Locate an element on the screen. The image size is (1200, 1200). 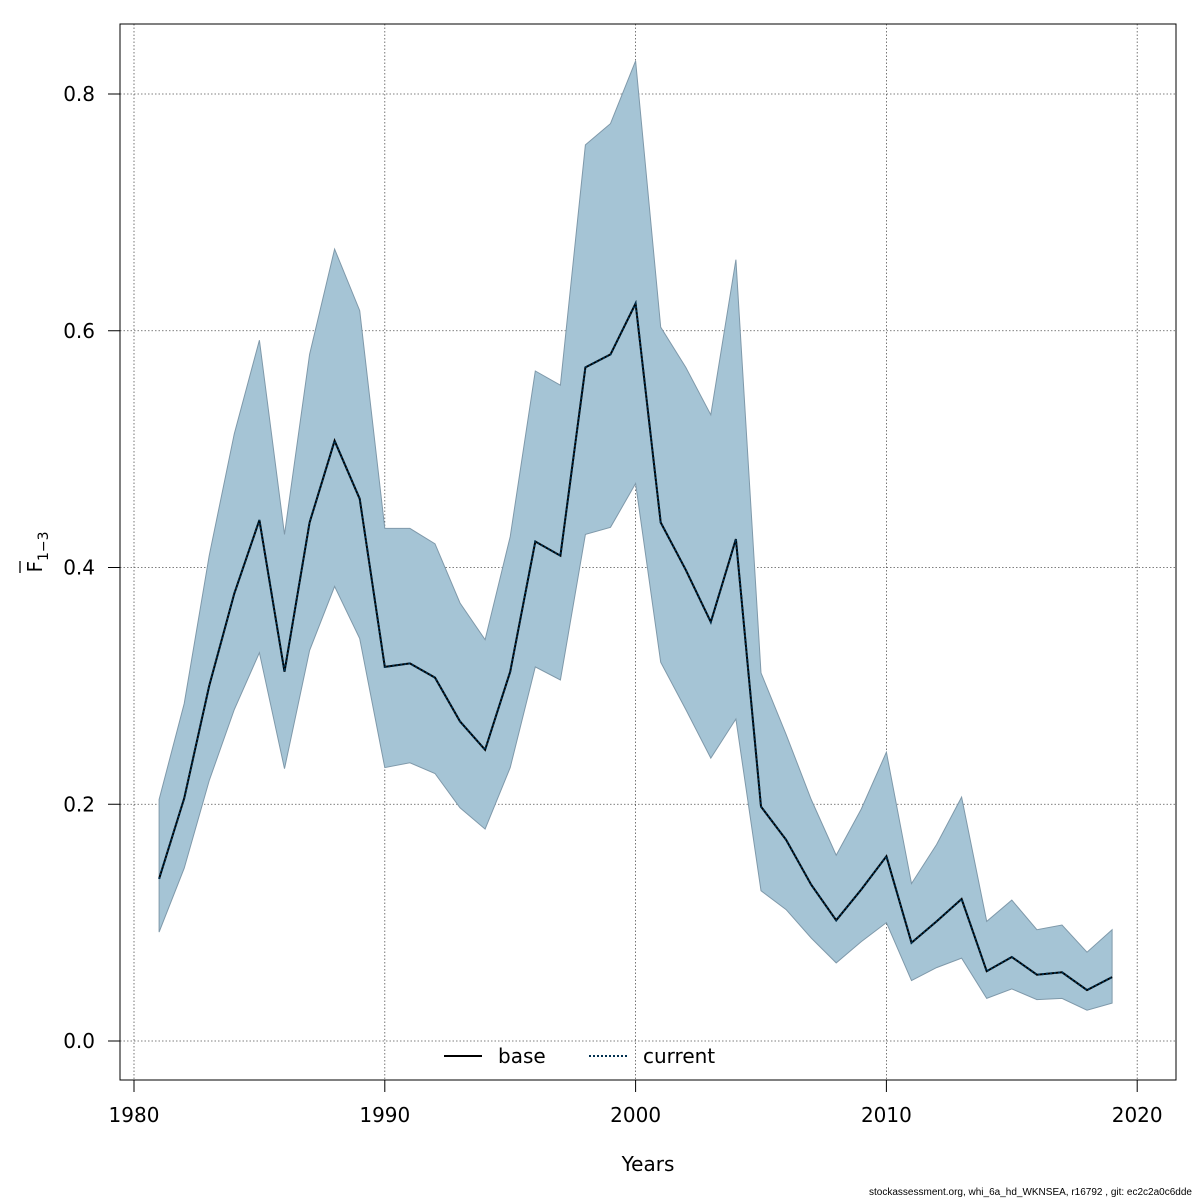
x-tick-label: 1990 is located at coordinates (384, 1115).